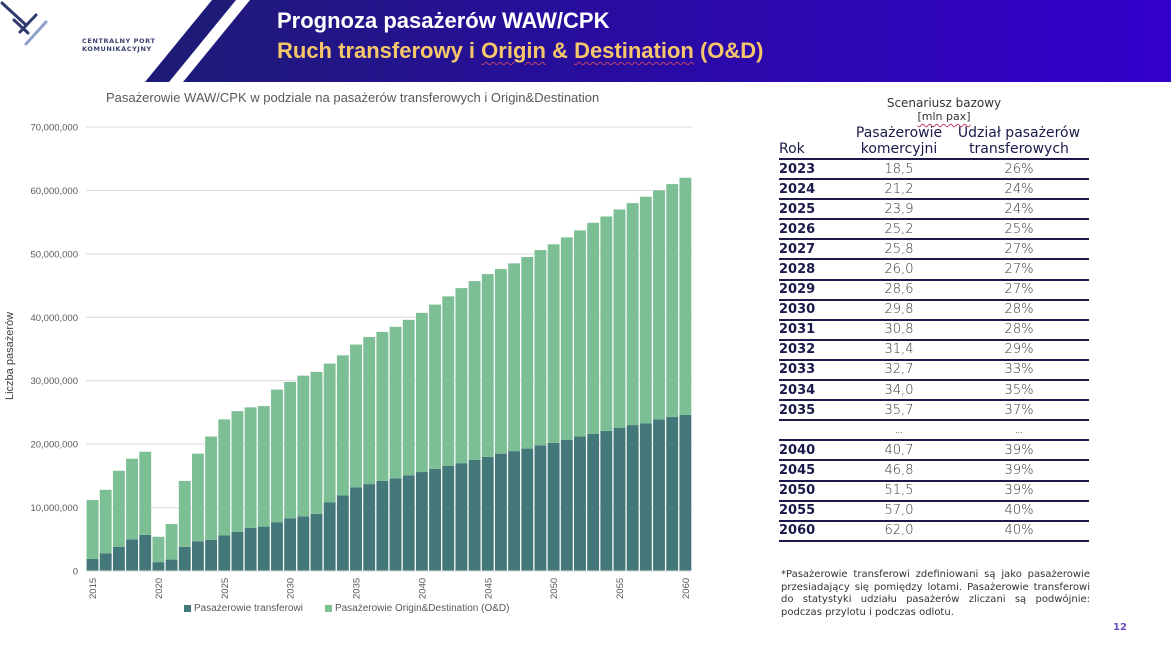 The image size is (1171, 660). What do you see at coordinates (248, 608) in the screenshot?
I see `legend-label: Pasażerowie transferowi` at bounding box center [248, 608].